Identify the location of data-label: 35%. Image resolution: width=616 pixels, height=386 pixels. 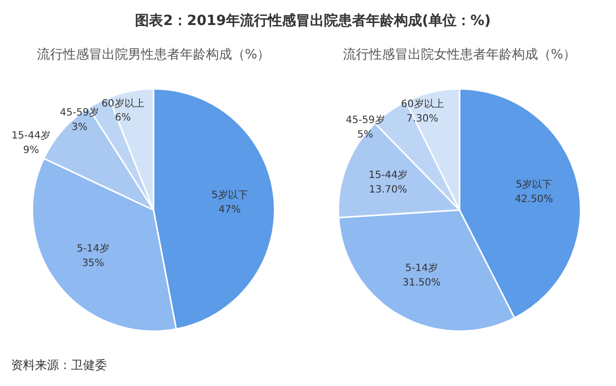
(93, 264).